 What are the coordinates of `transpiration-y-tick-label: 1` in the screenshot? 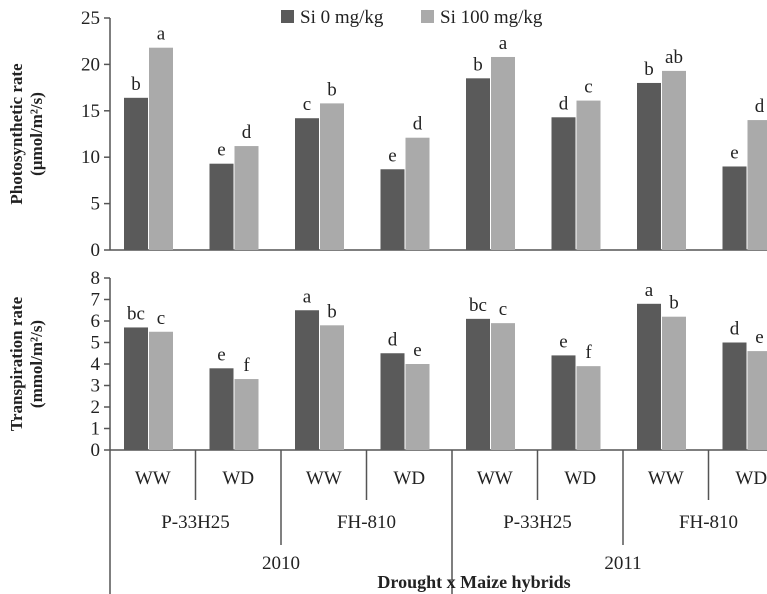 It's located at (96, 429).